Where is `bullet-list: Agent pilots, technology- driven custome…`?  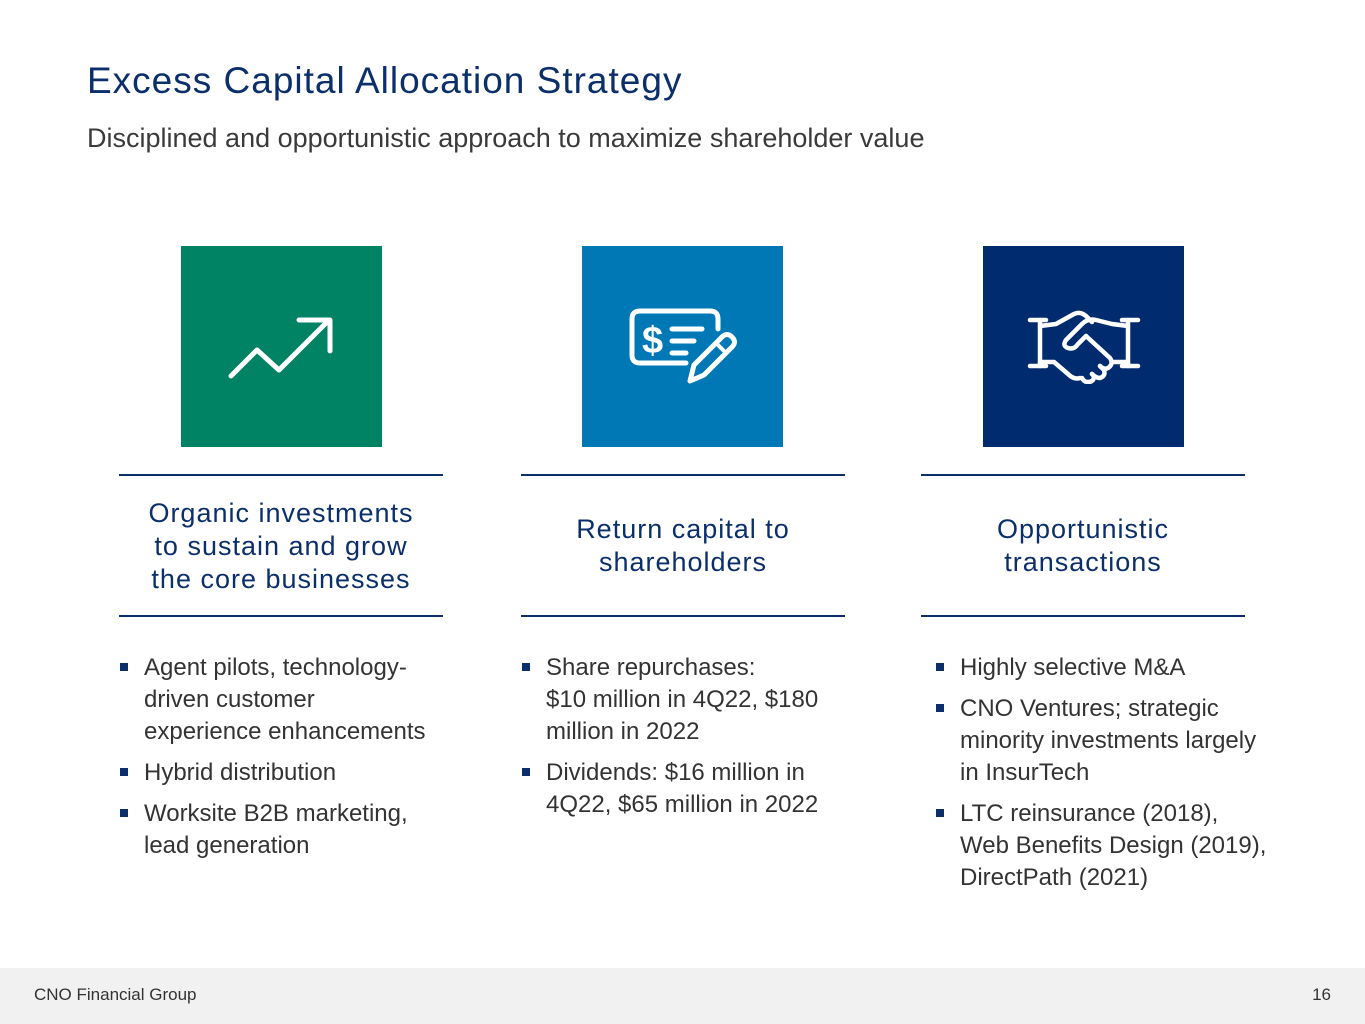
bullet-list: Agent pilots, technology- driven custome… is located at coordinates (291, 761).